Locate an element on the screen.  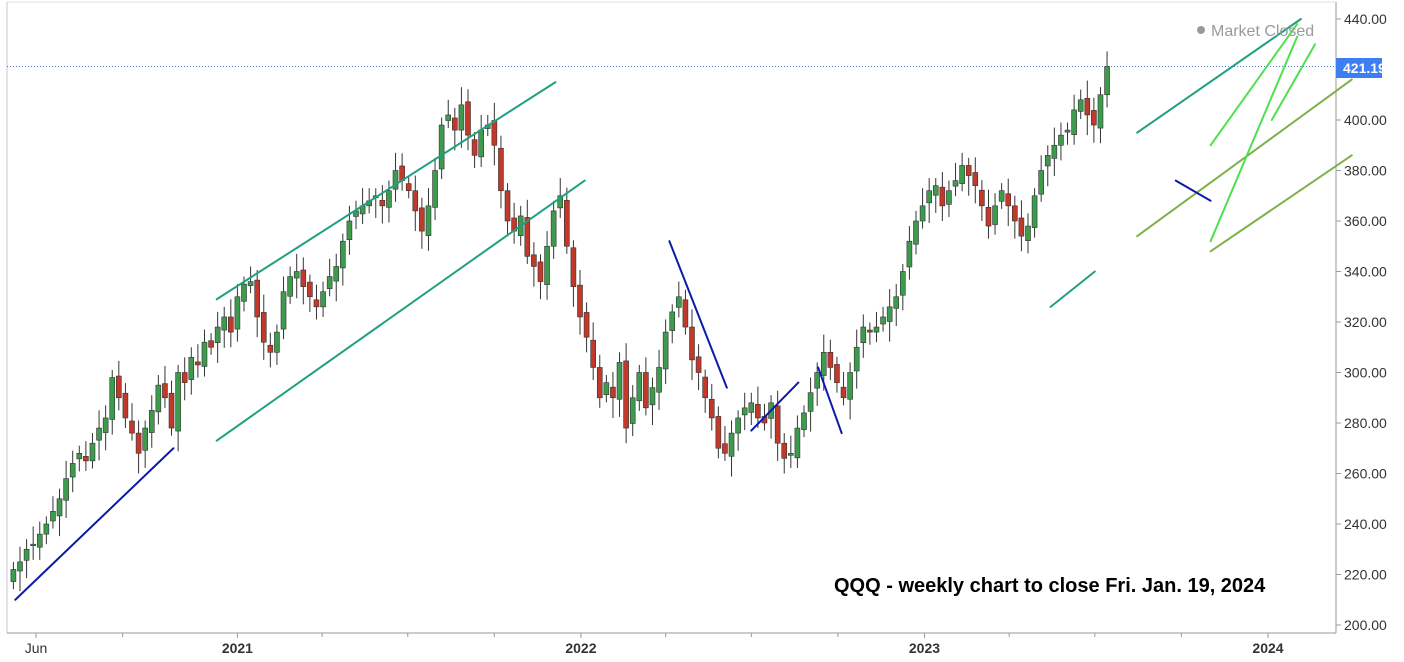
status-dot-icon is located at coordinates (1201, 30).